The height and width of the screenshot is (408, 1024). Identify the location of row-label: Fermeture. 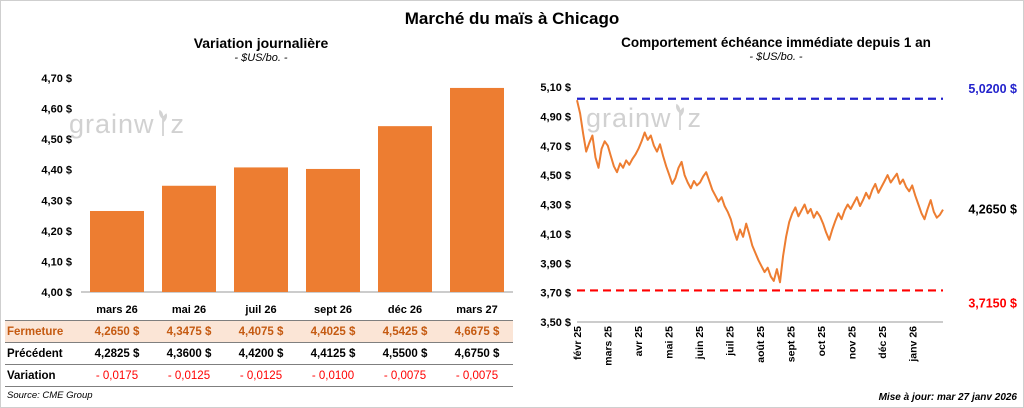
(35, 332).